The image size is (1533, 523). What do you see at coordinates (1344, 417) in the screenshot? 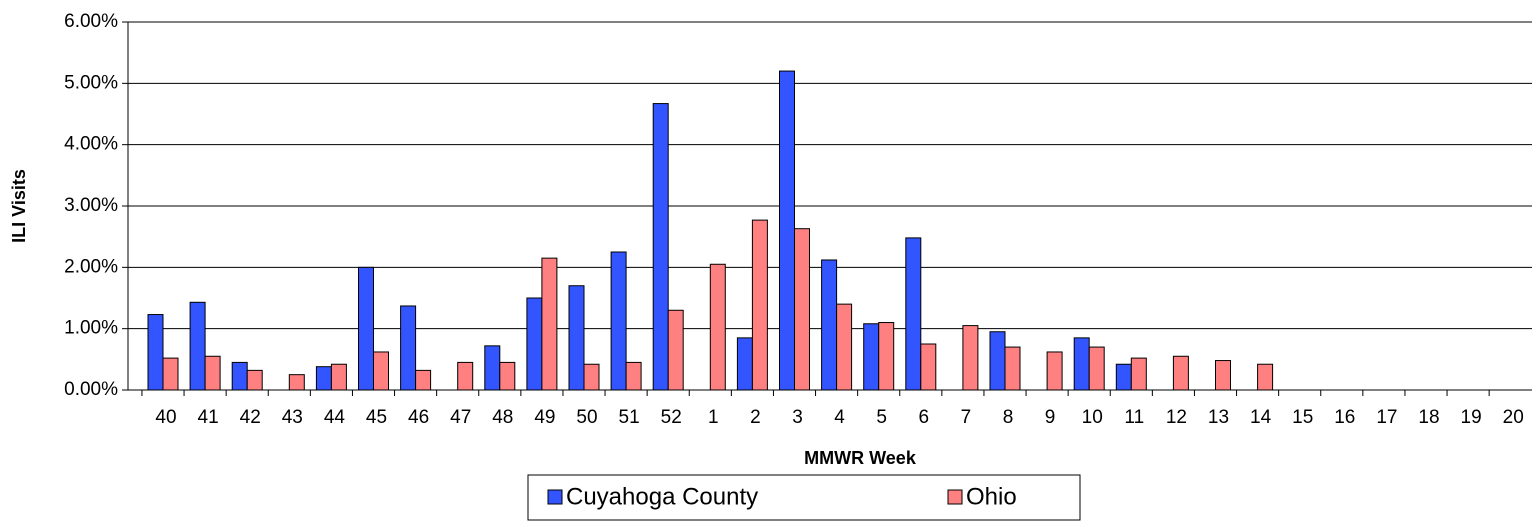
I see `x-tick-label: 16` at bounding box center [1344, 417].